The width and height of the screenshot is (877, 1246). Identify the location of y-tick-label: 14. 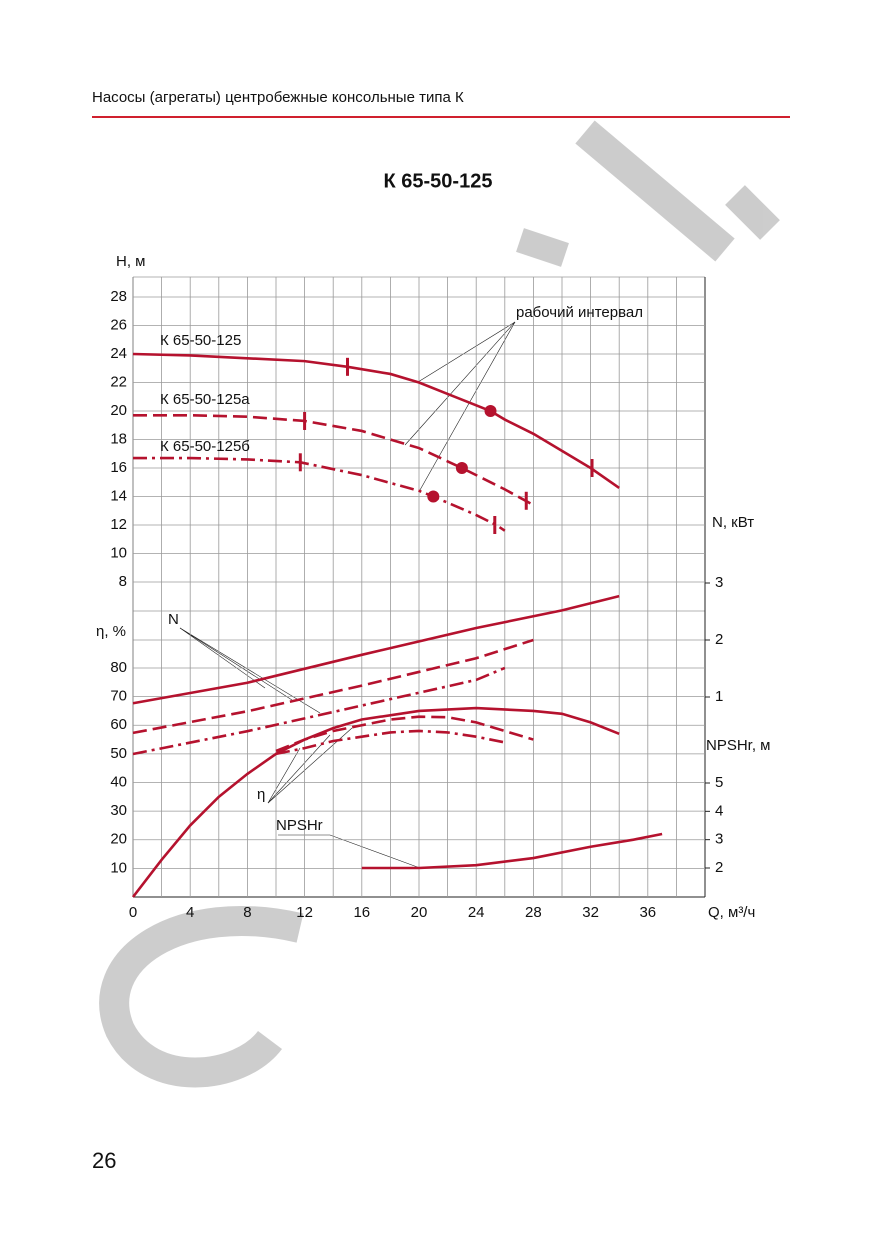
(118, 495).